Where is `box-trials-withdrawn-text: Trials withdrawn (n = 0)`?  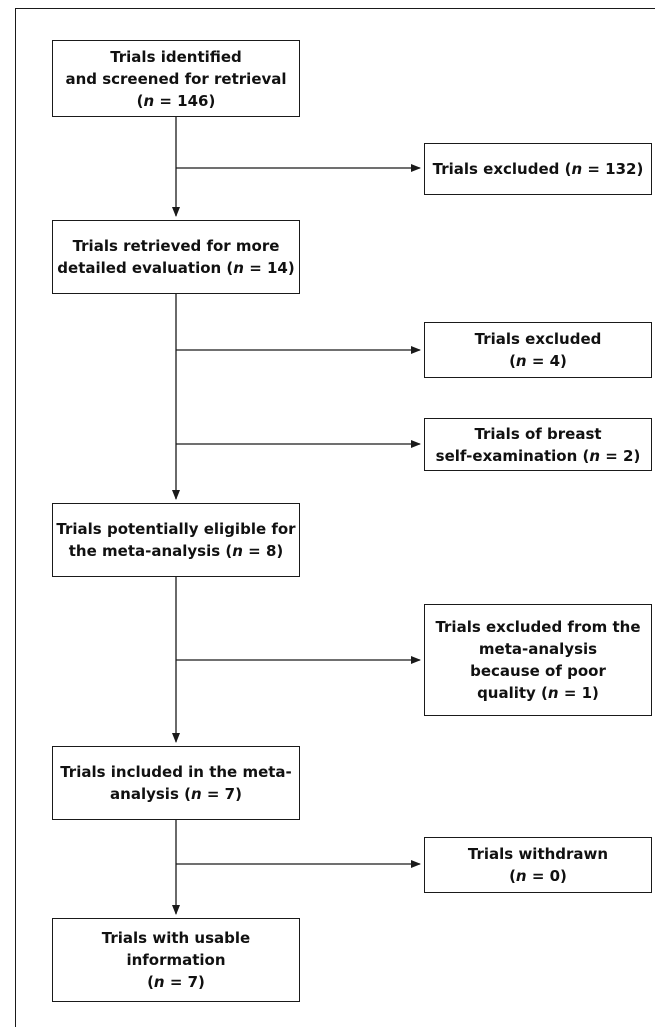
box-trials-withdrawn-text: Trials withdrawn (n = 0) is located at coordinates (538, 865).